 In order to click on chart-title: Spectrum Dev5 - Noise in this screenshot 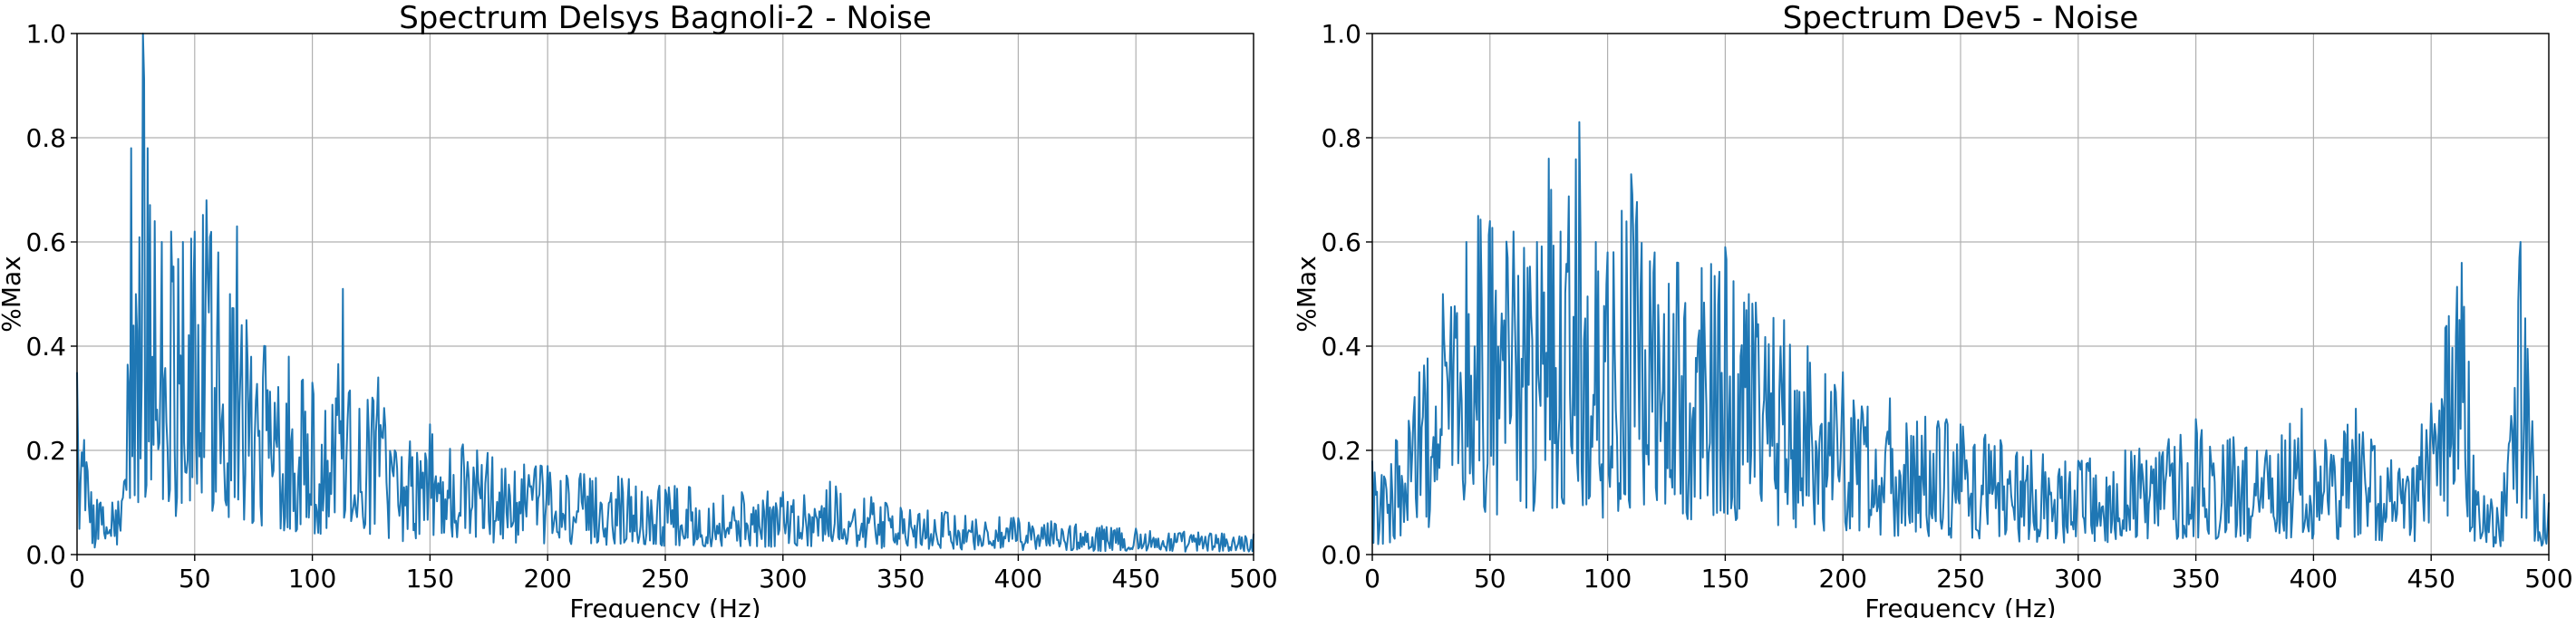, I will do `click(1961, 18)`.